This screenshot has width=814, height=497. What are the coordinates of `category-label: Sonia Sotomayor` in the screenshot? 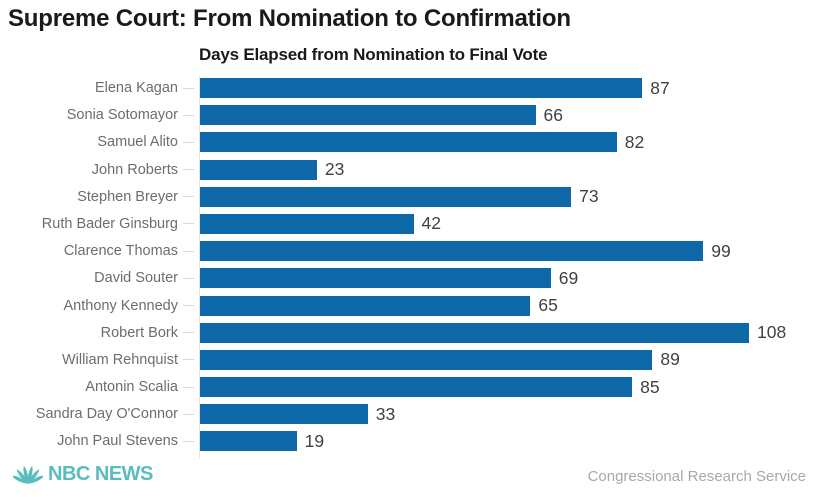 It's located at (122, 115).